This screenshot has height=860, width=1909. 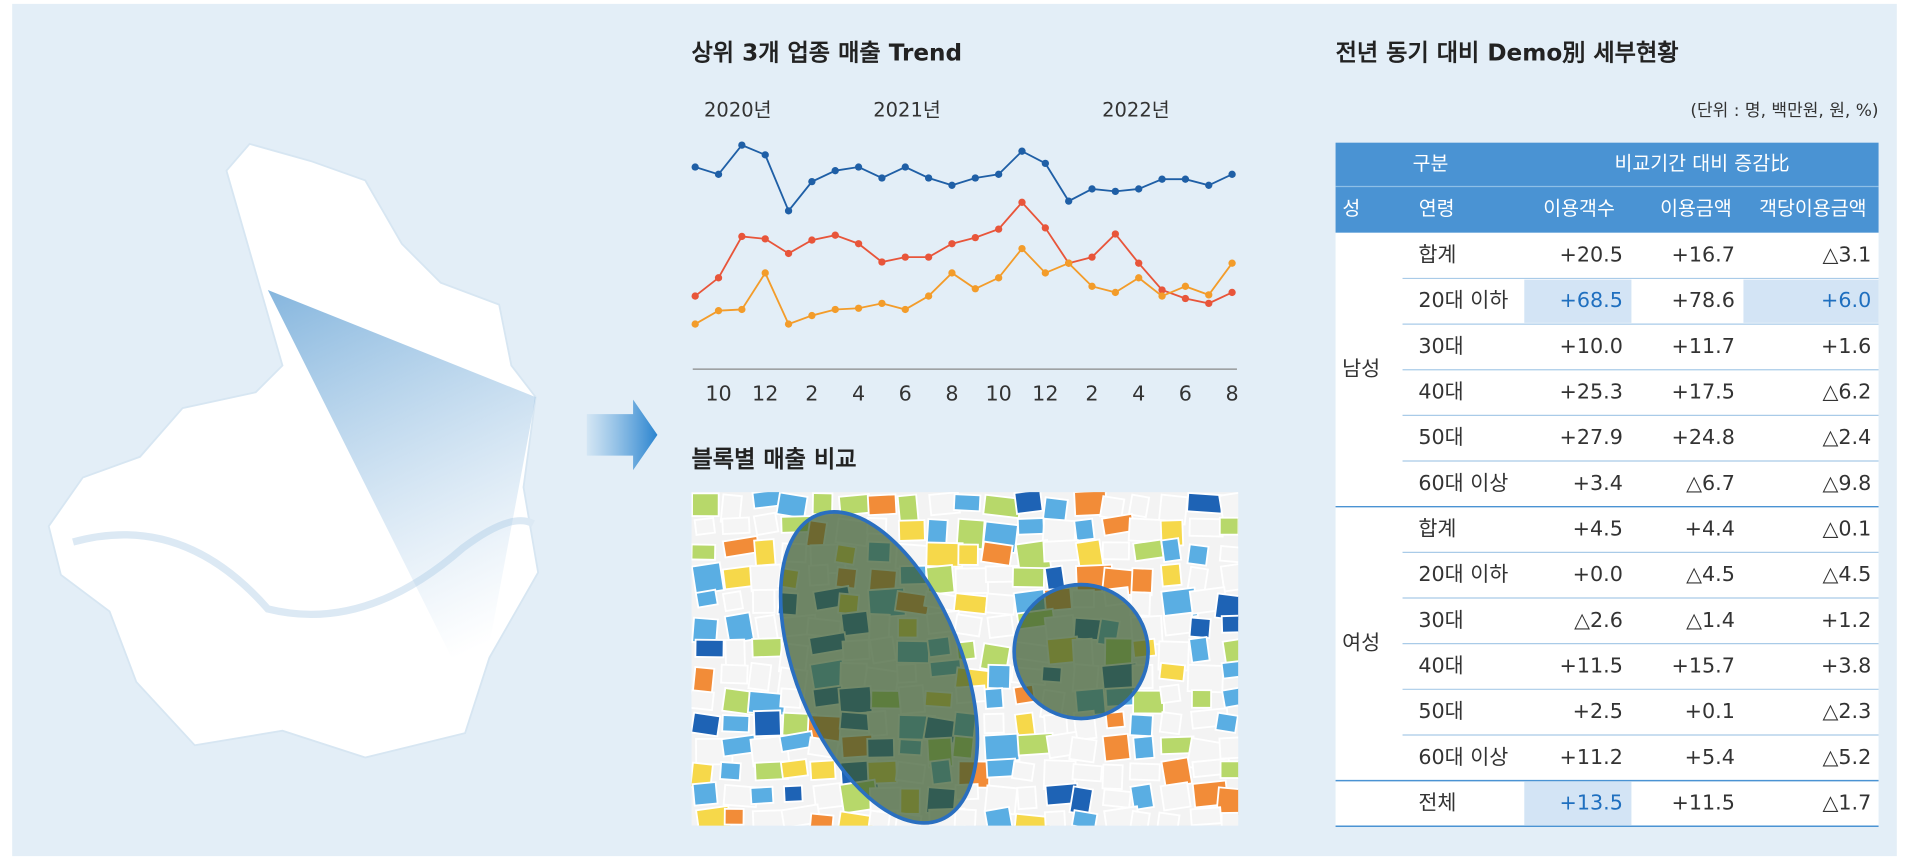 What do you see at coordinates (1846, 620) in the screenshot?
I see `table-cell: +1.2` at bounding box center [1846, 620].